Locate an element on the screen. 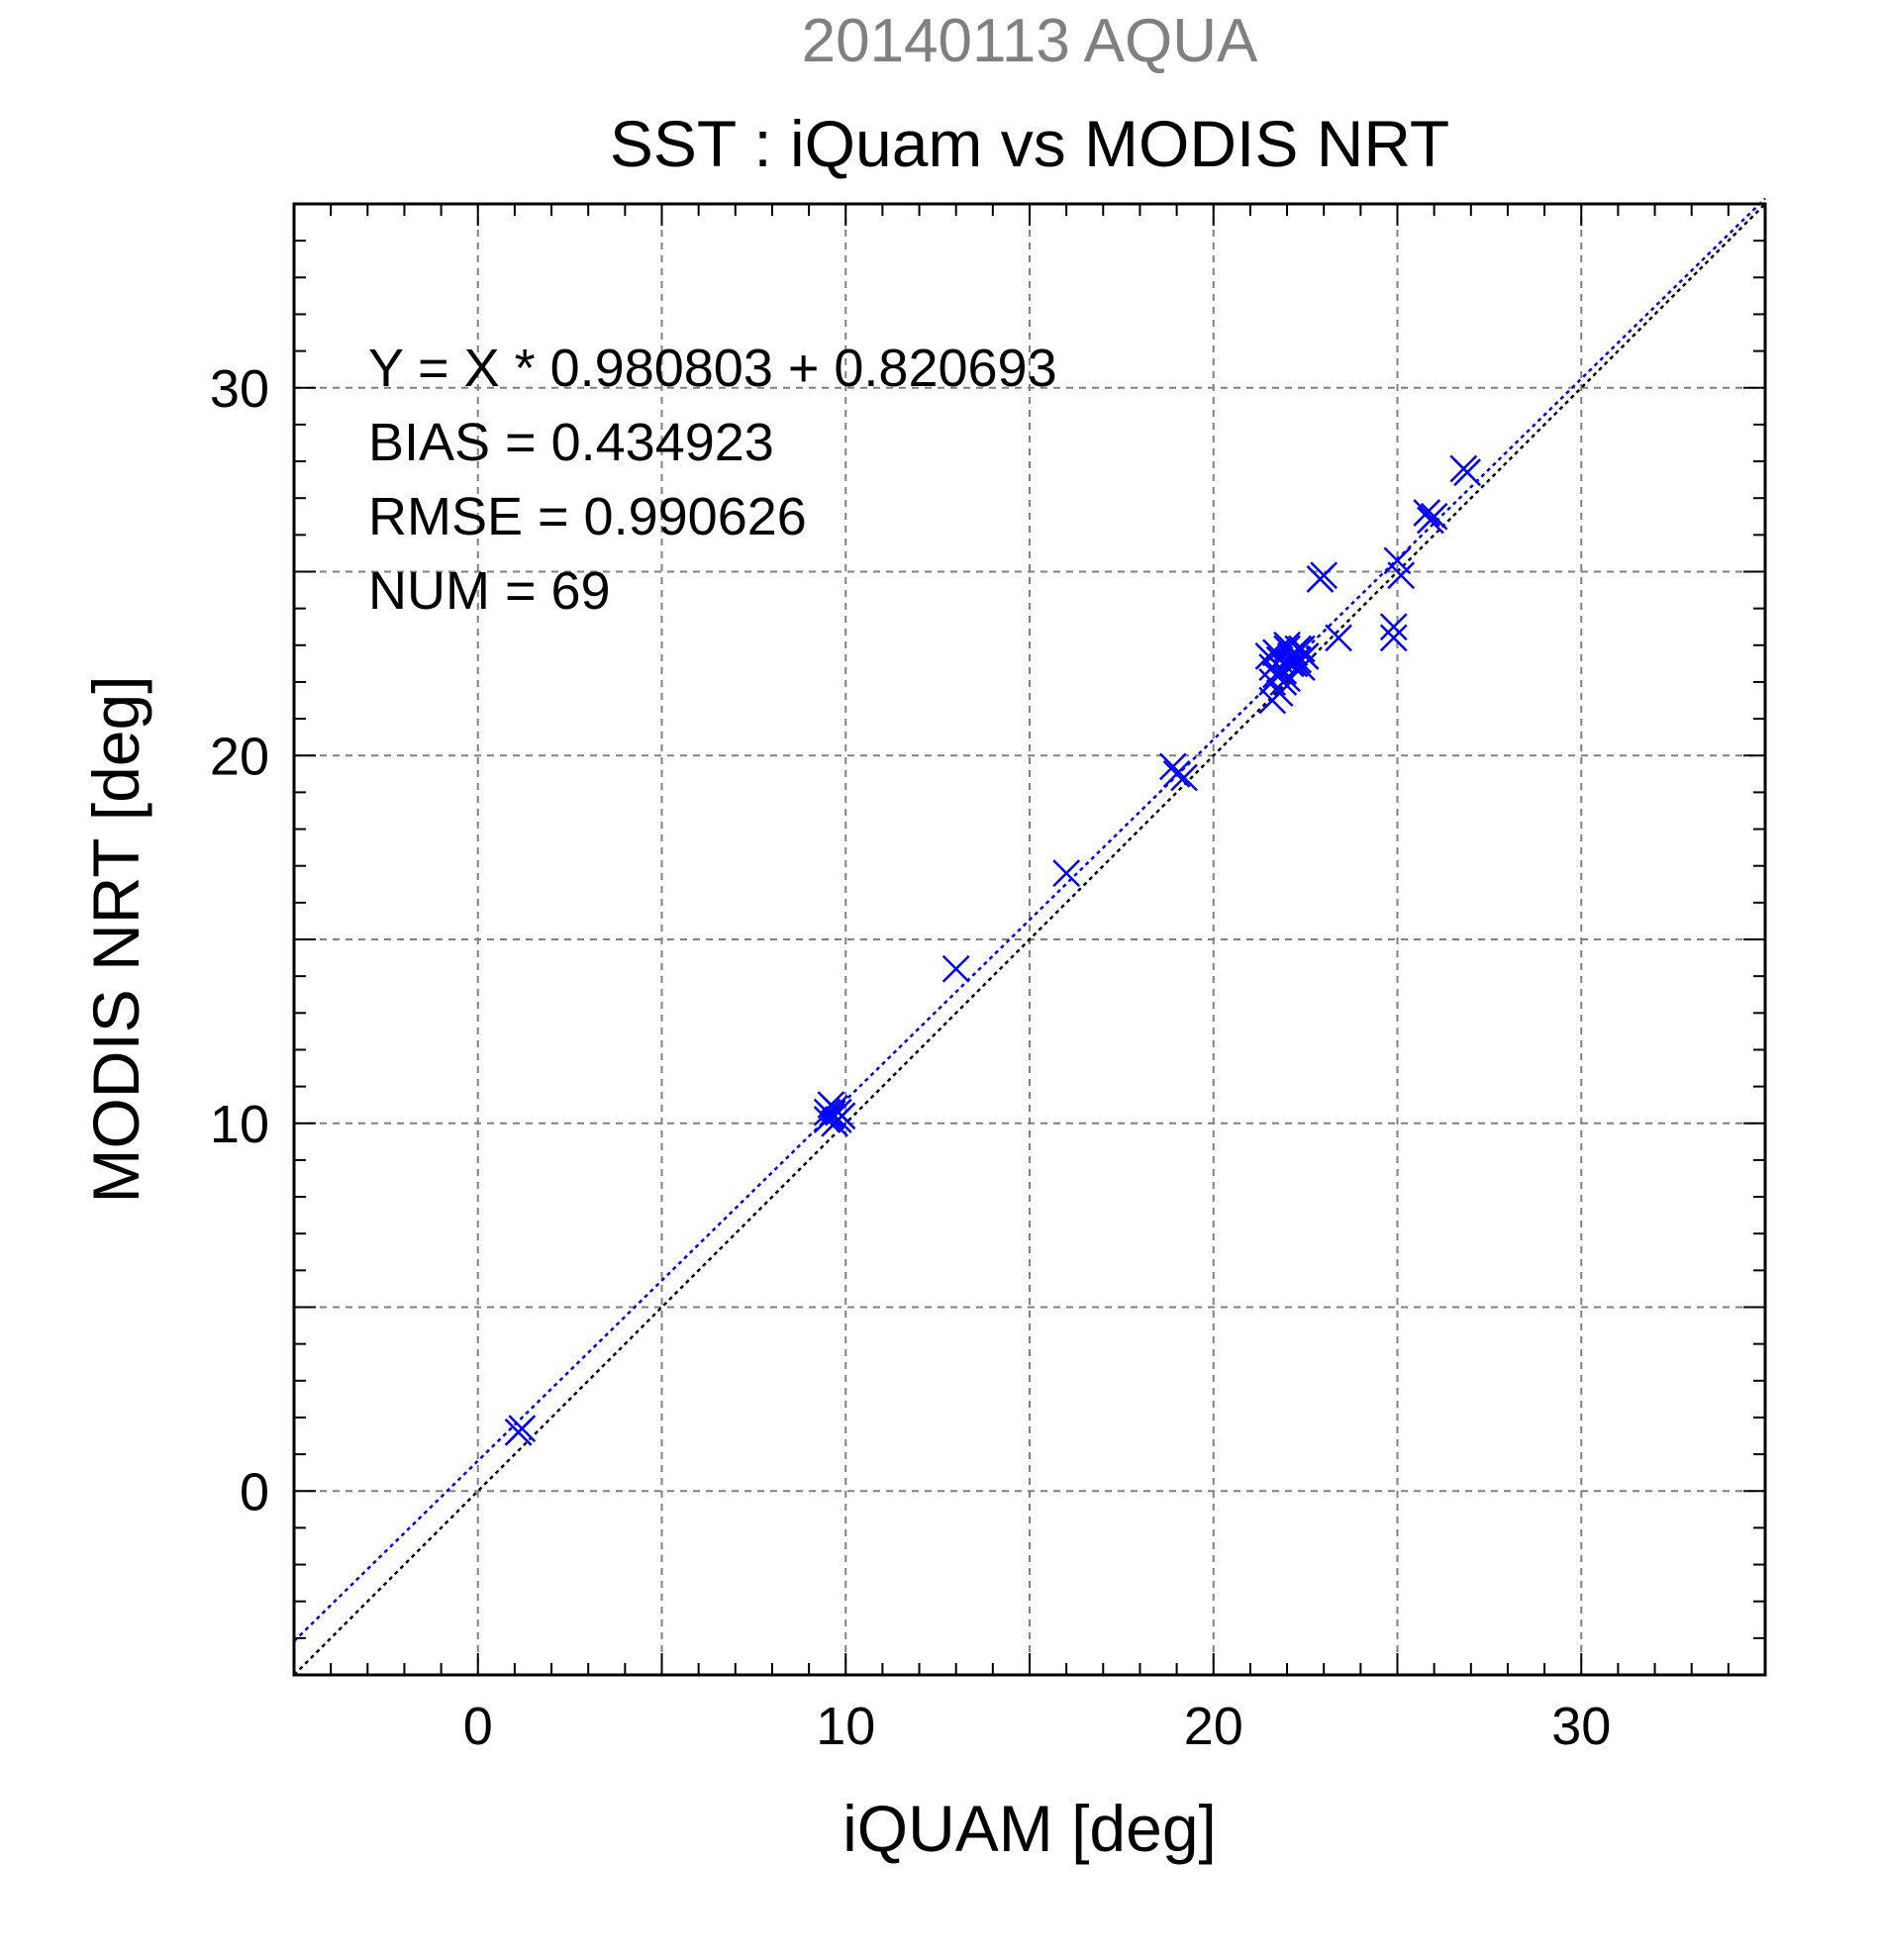 This screenshot has width=1881, height=1960. stats-num: NUM = 69 is located at coordinates (489, 591).